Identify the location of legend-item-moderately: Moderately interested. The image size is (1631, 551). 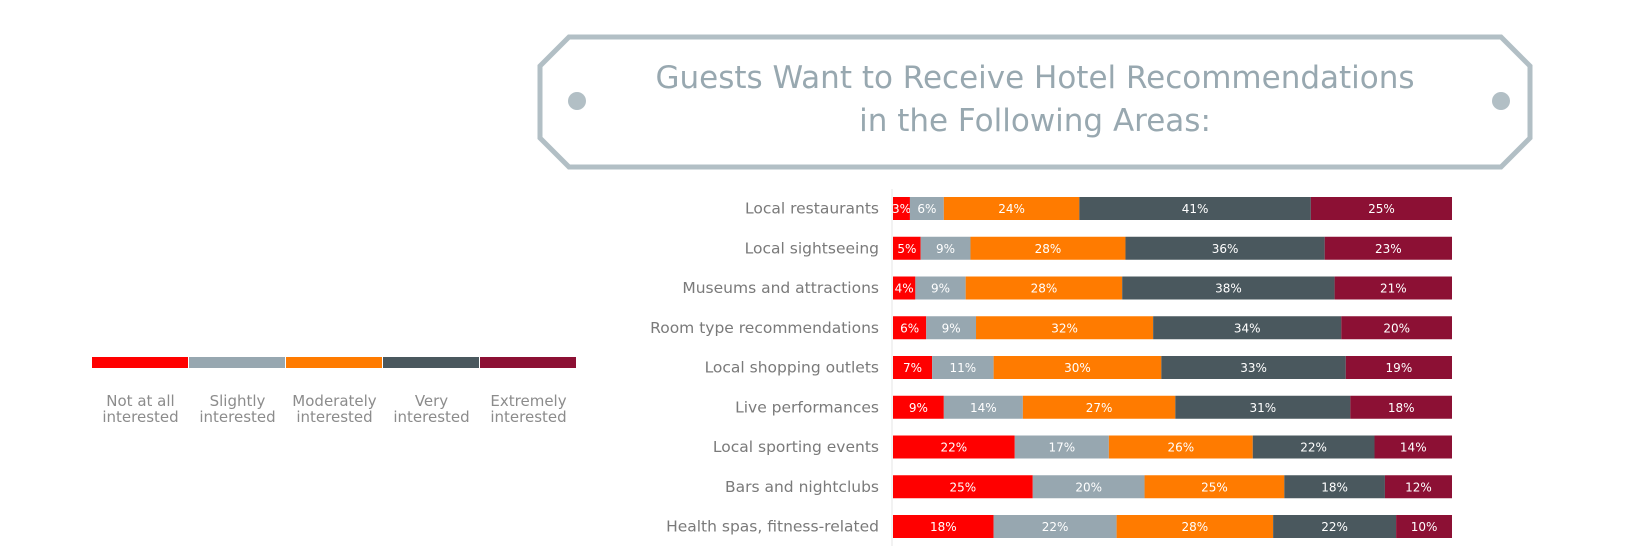
(334, 391).